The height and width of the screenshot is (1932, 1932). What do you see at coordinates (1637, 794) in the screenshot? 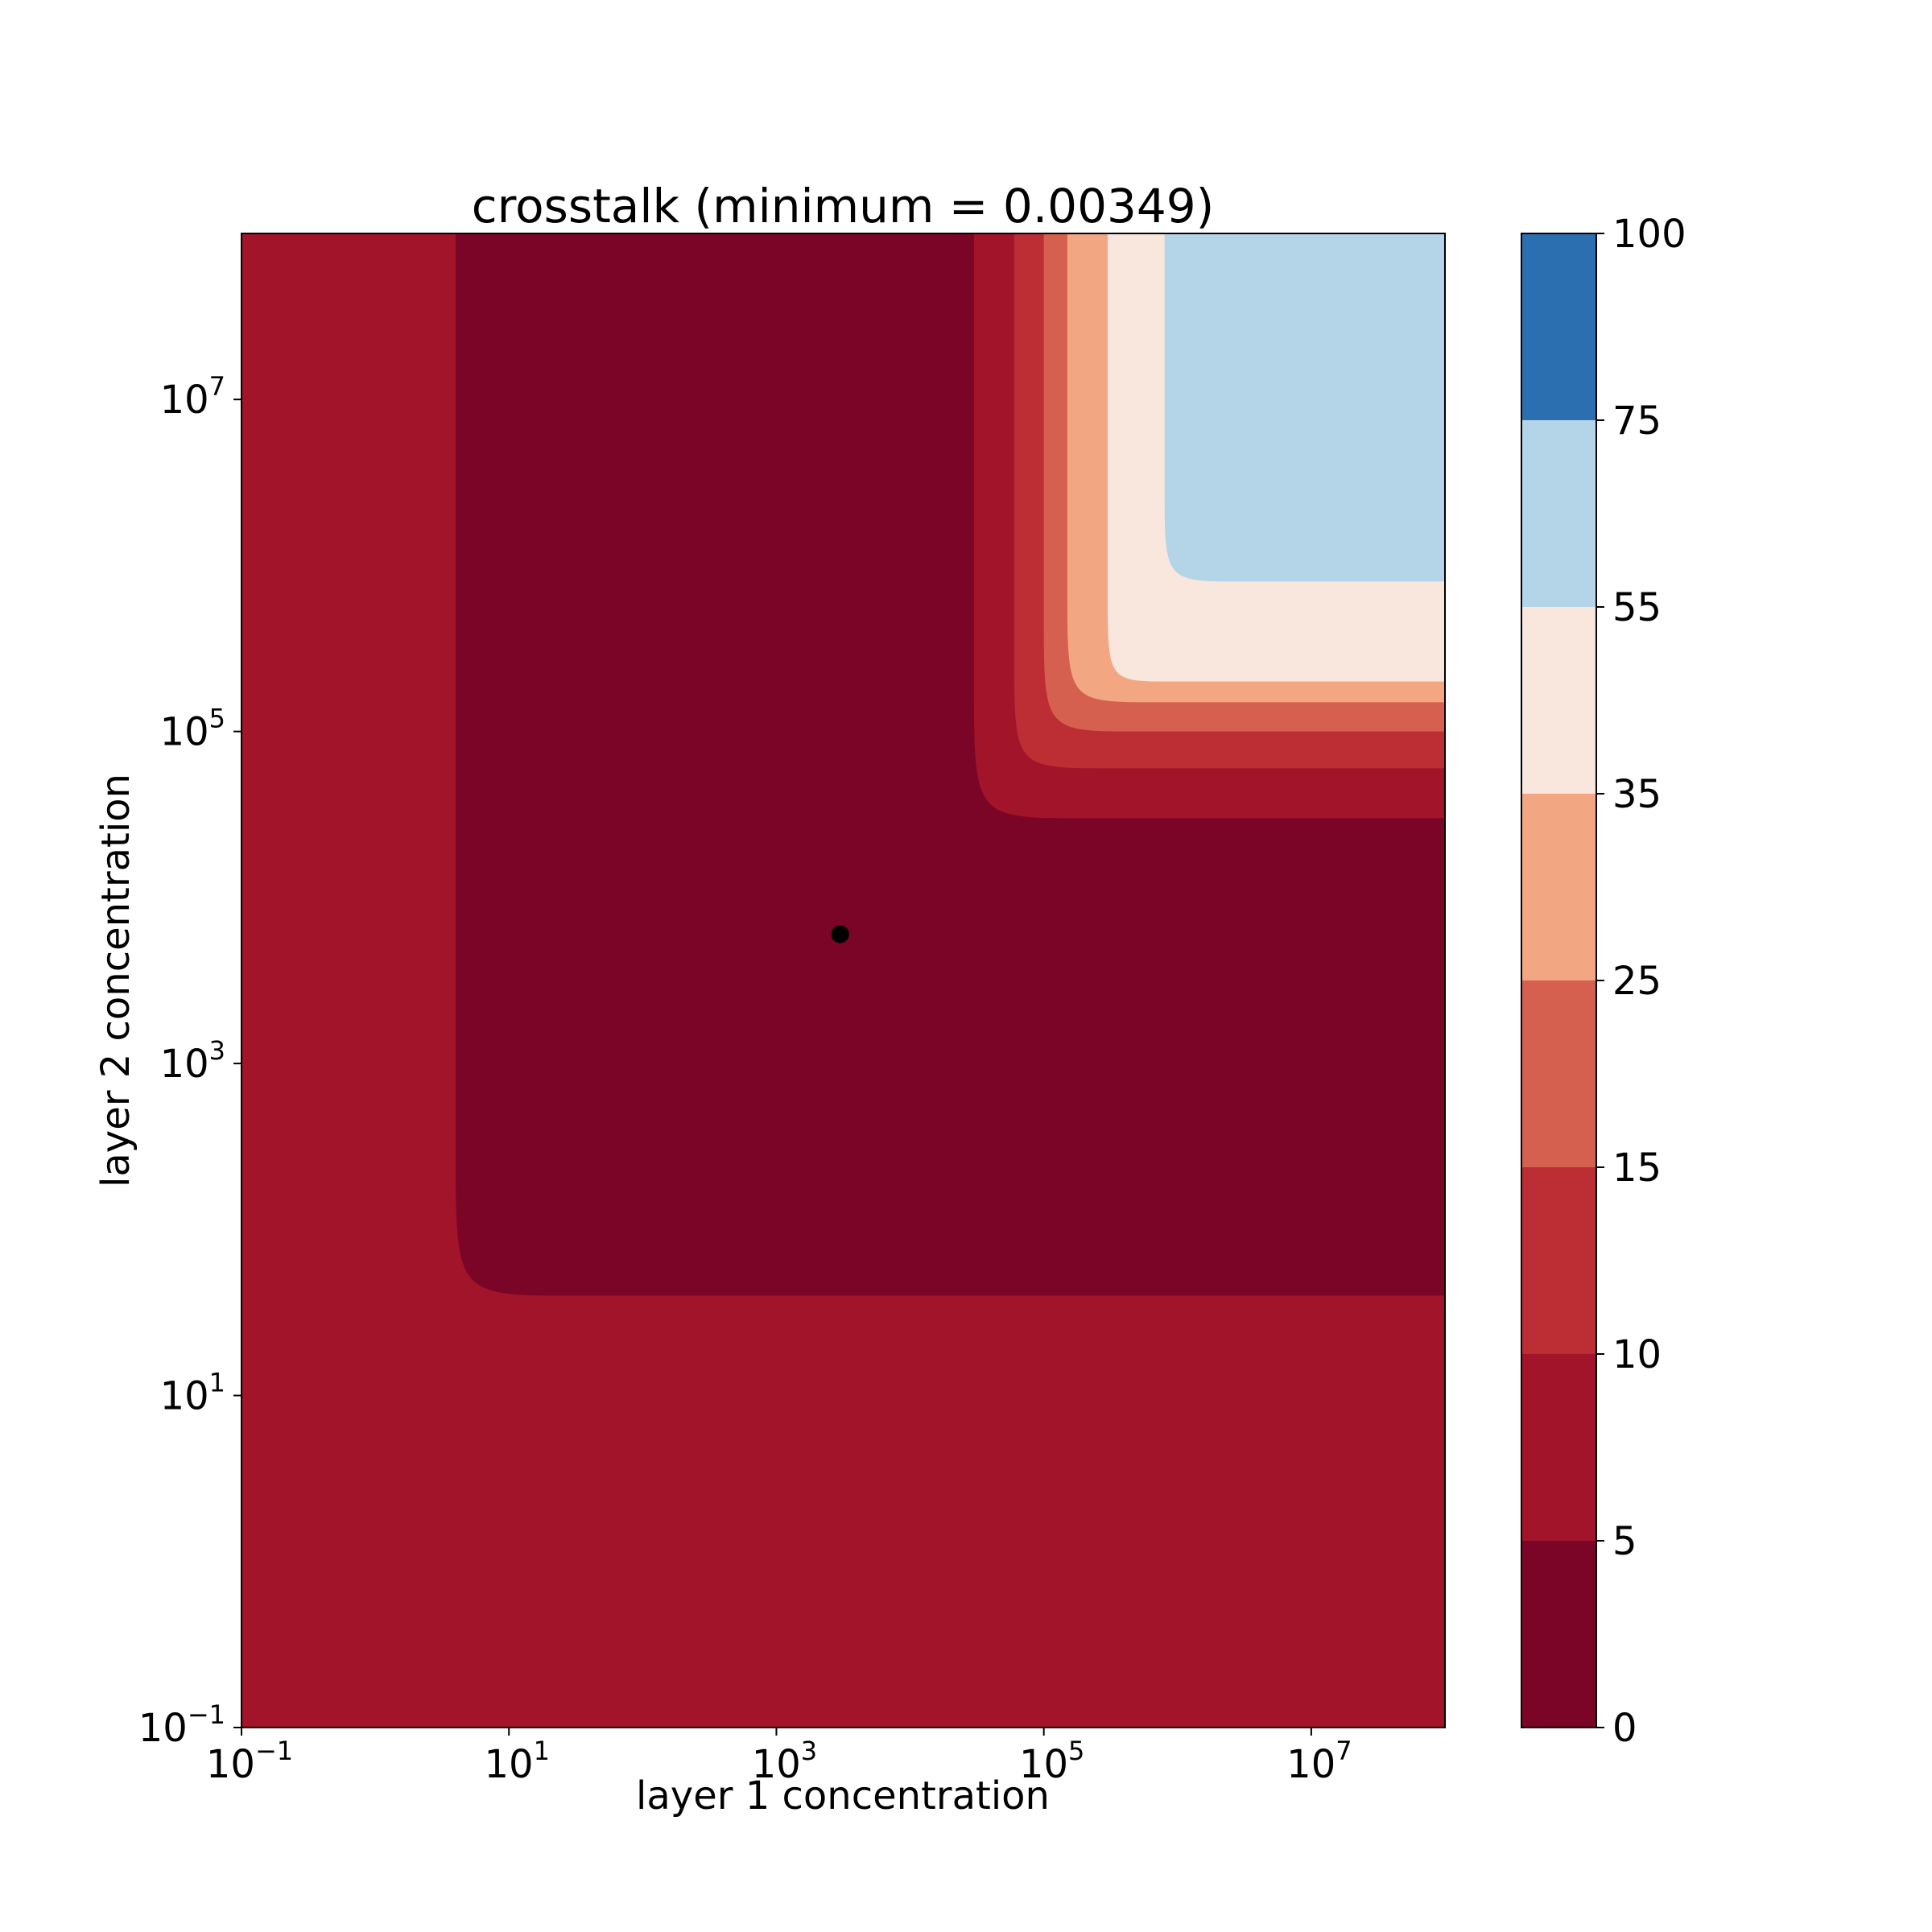
I see `colorbar-tick-label: 35` at bounding box center [1637, 794].